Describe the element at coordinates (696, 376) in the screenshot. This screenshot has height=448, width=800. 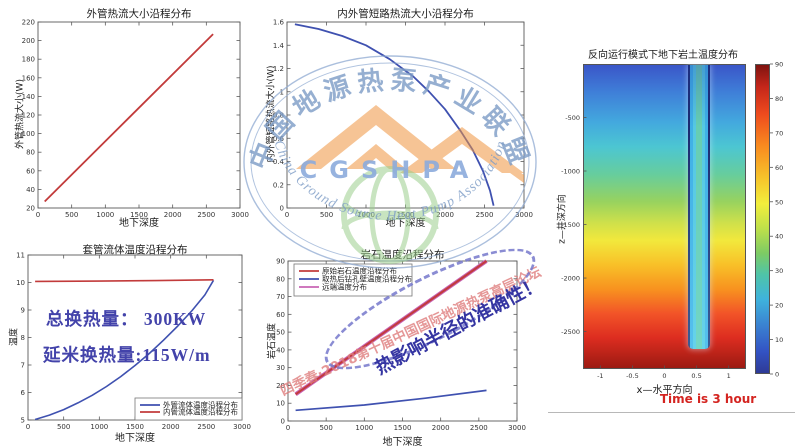
I see `svg-text: 0.5` at that location.